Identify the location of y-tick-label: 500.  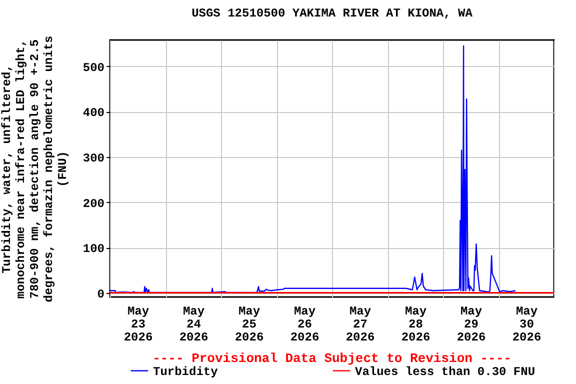
(93, 67).